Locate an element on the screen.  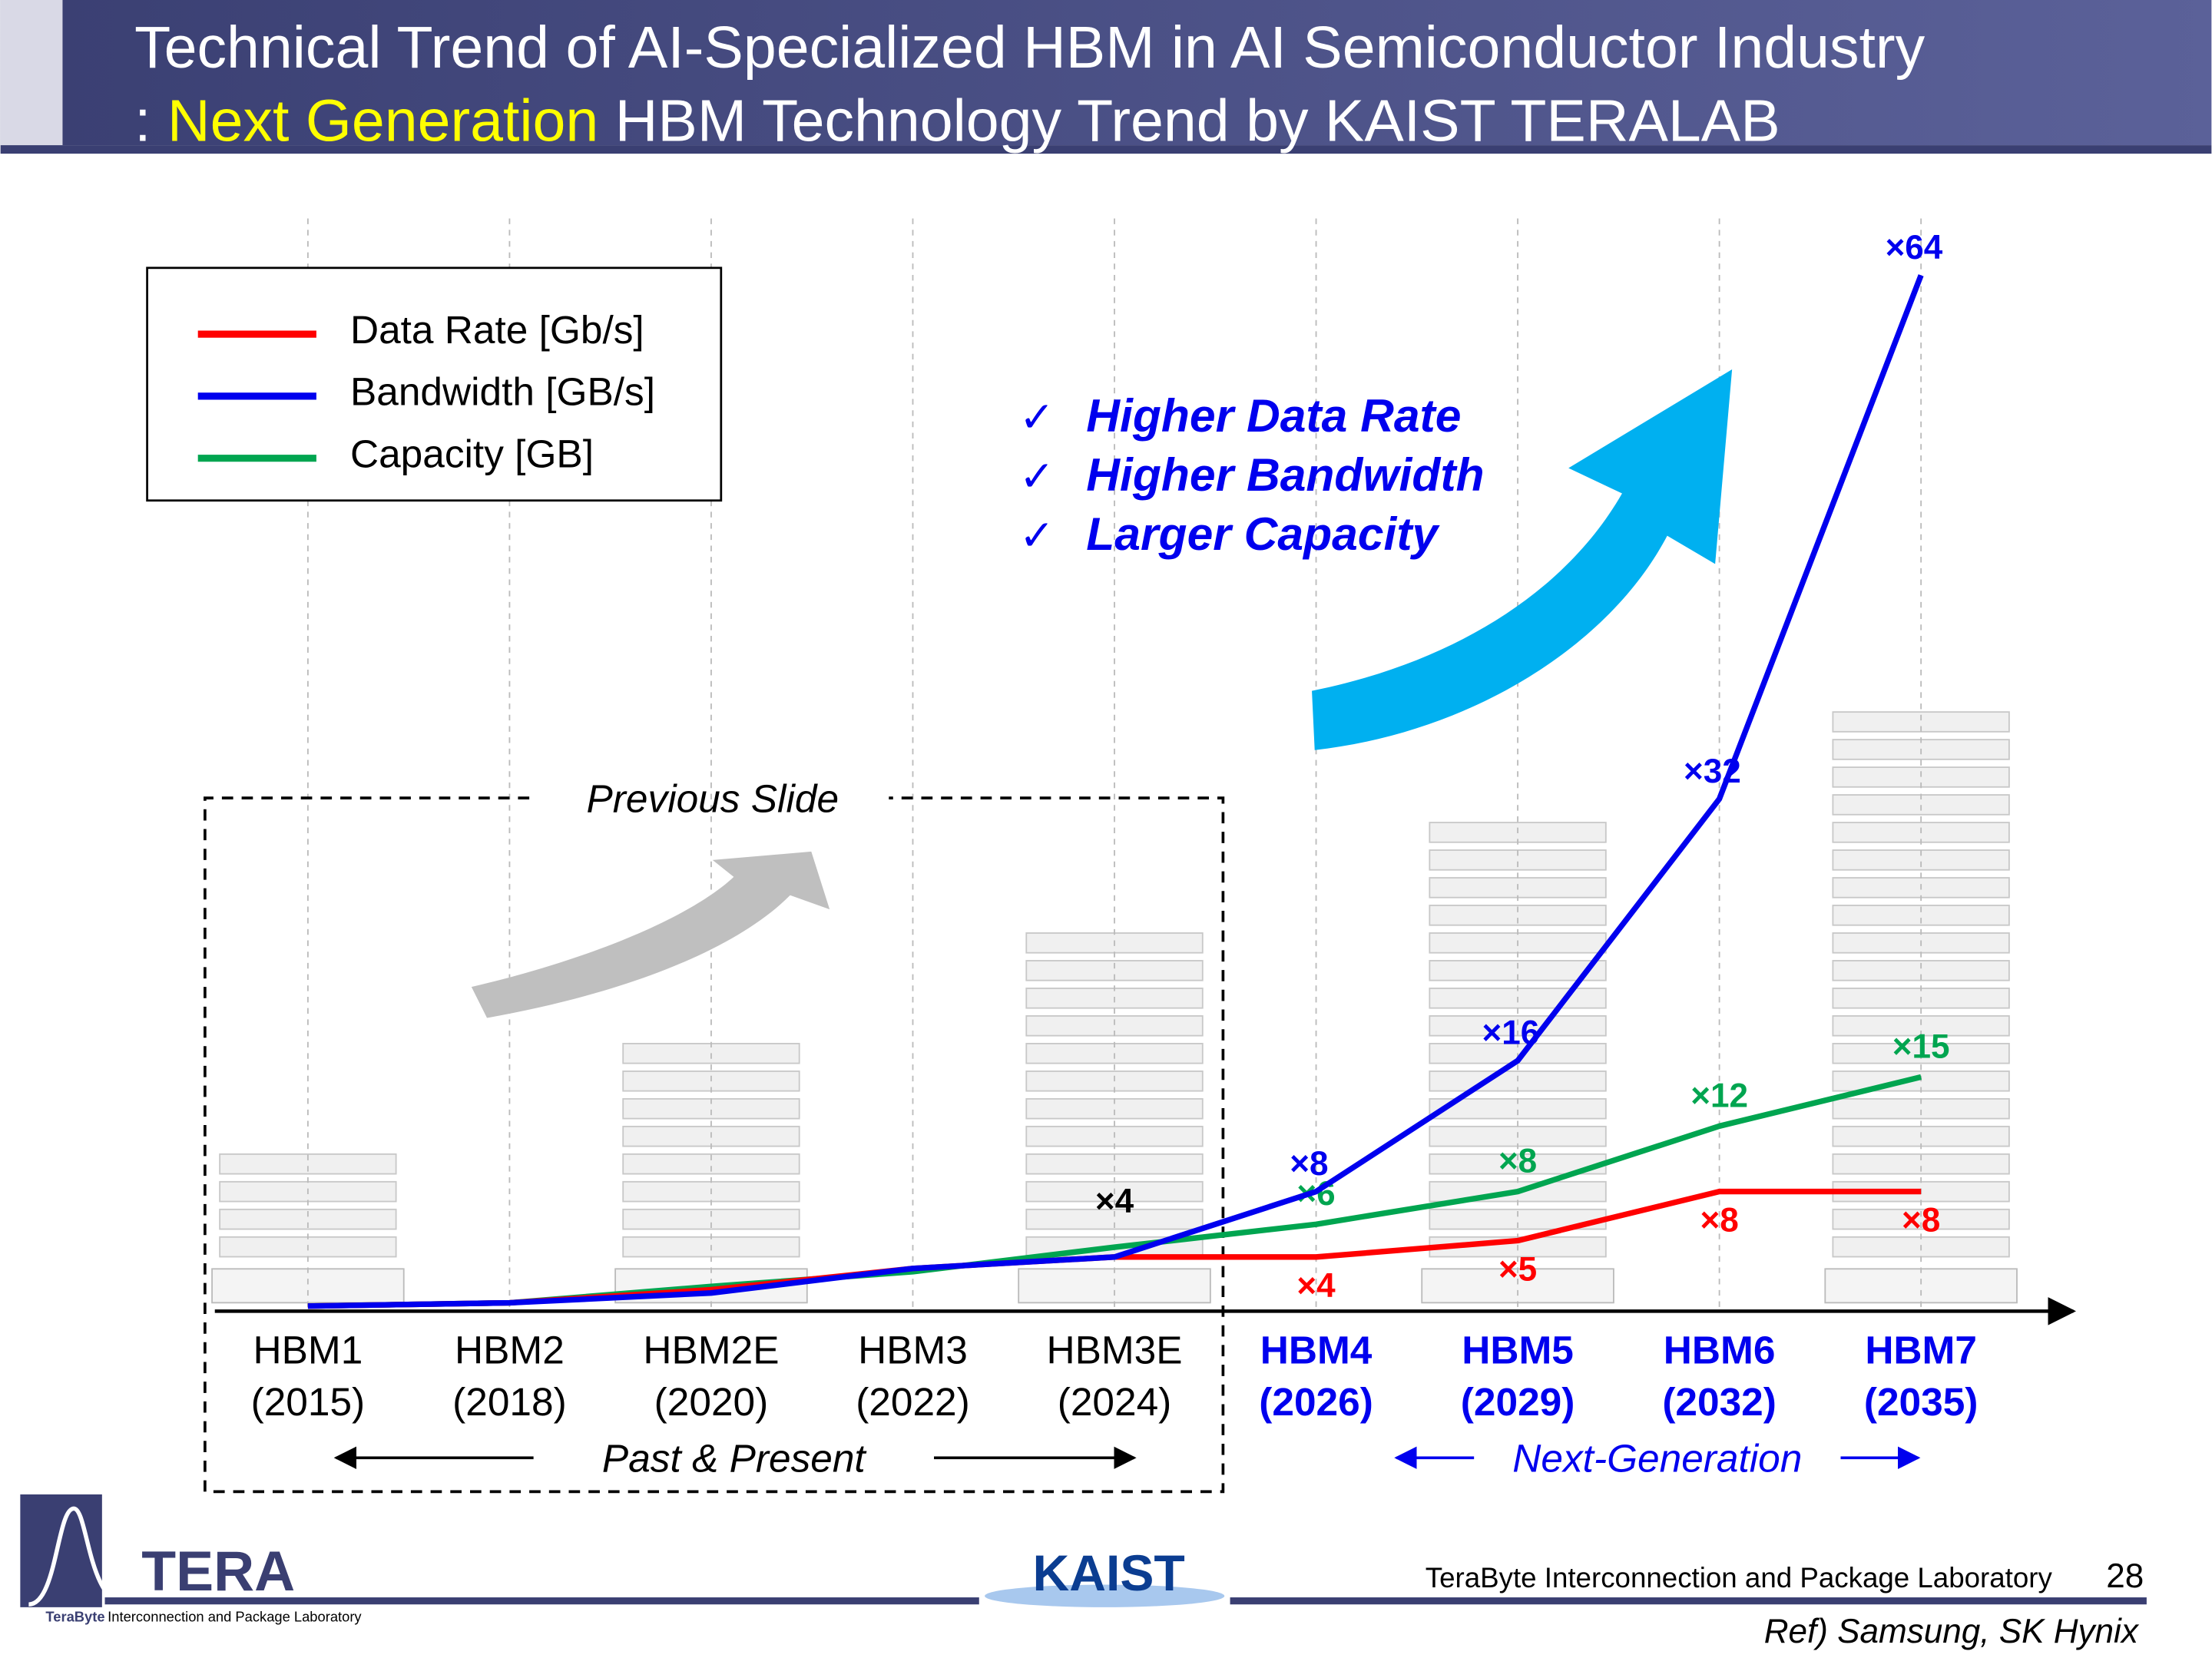
x-tick-year: (2018) is located at coordinates (510, 1401).